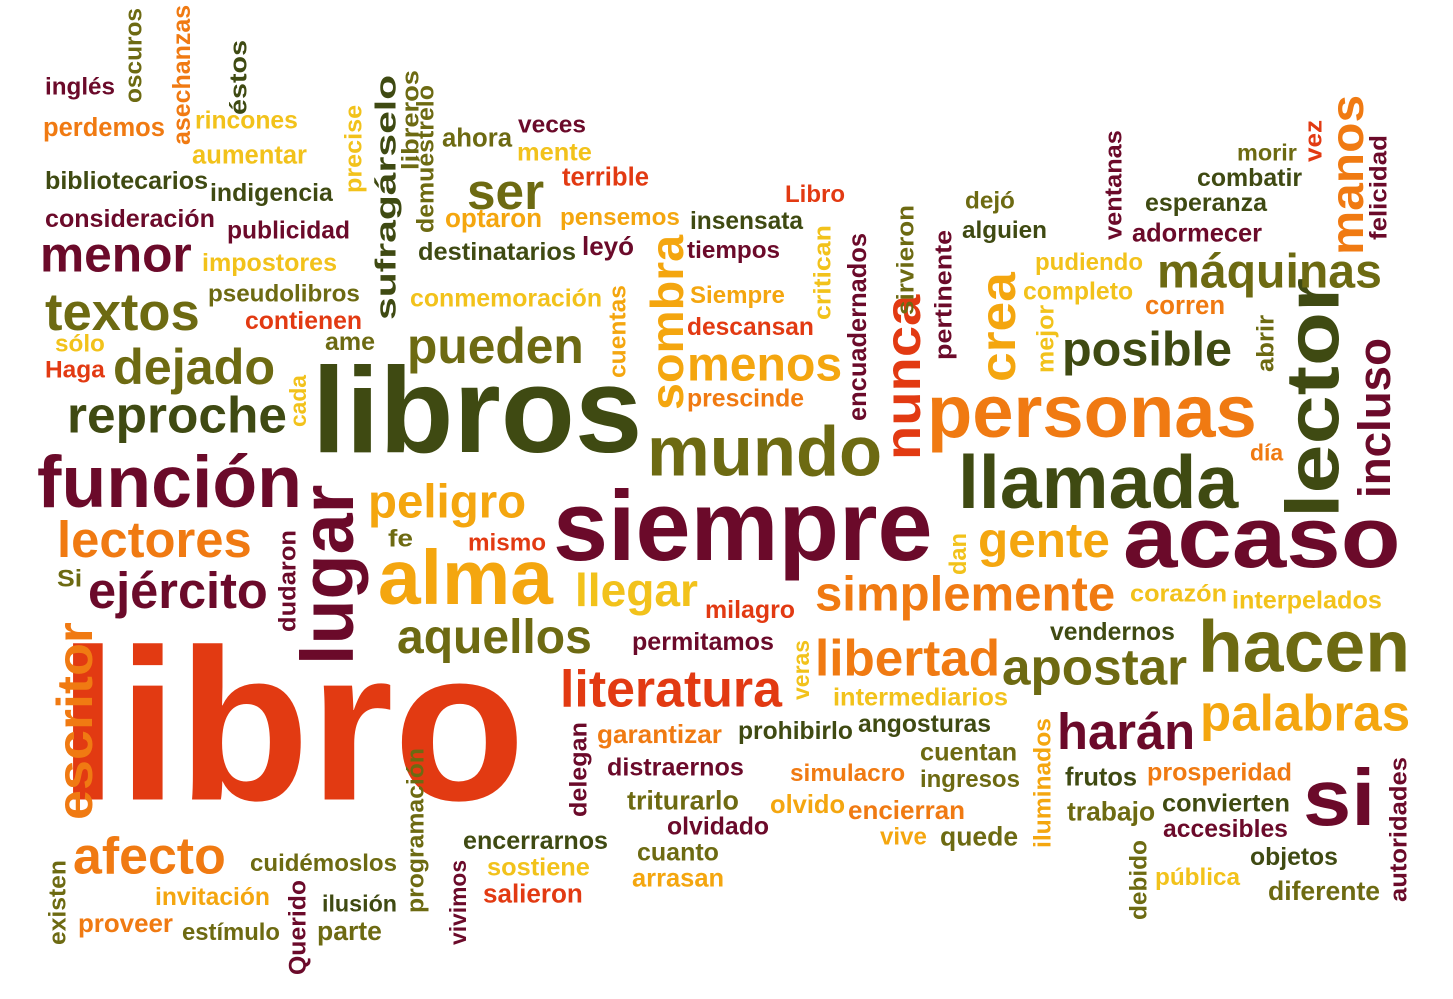 The image size is (1453, 999). I want to click on cloud-word-triturarlo: triturarlo, so click(683, 800).